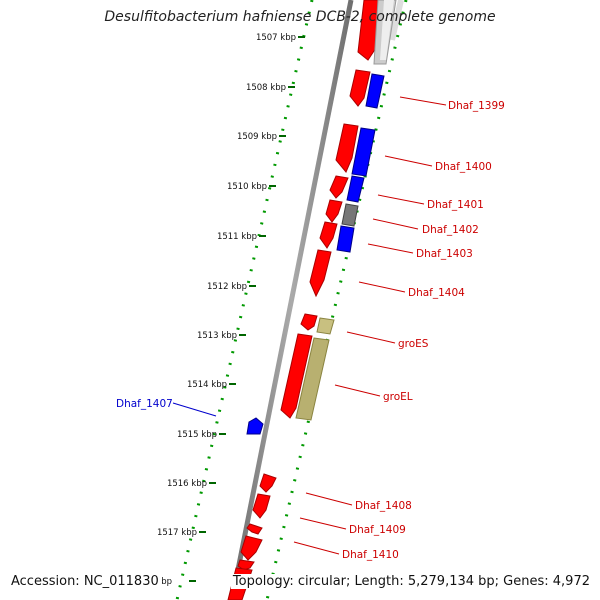  What do you see at coordinates (444, 254) in the screenshot?
I see `gene-label: Dhaf_1403` at bounding box center [444, 254].